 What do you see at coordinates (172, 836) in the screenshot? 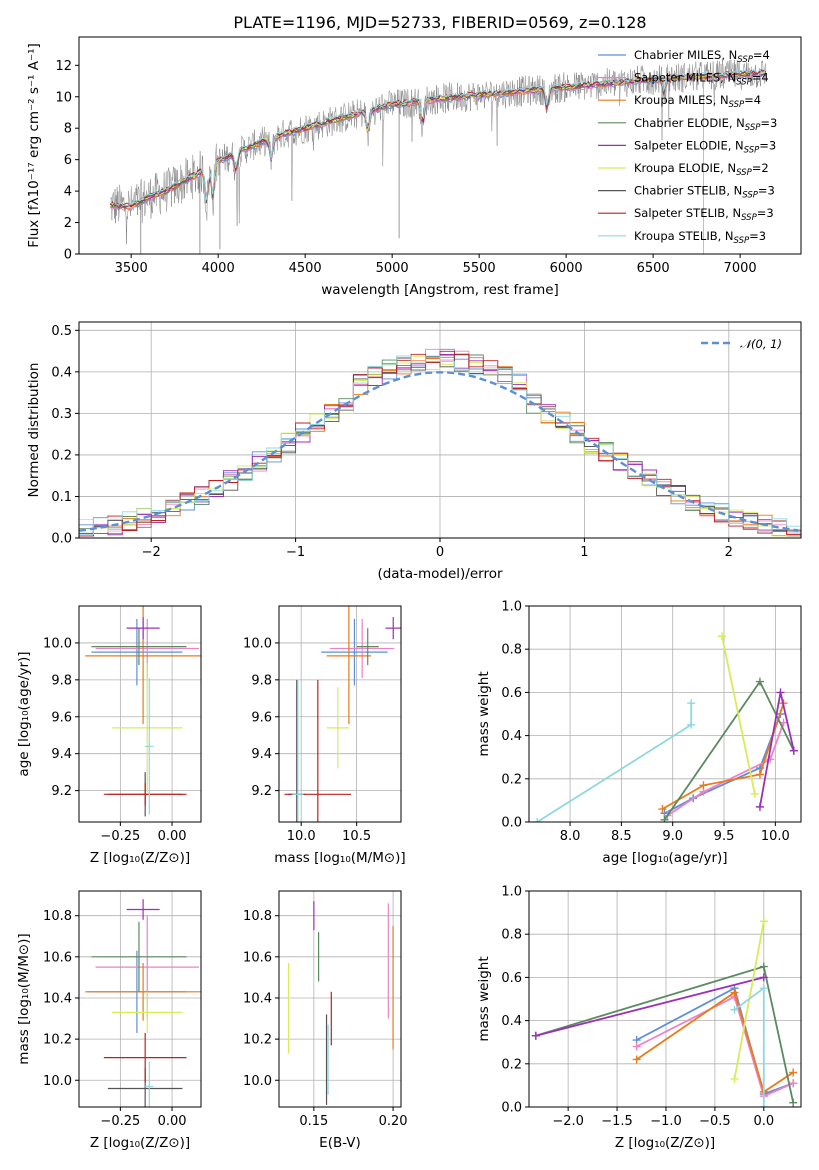
I see `x-tick-label: 0.00` at bounding box center [172, 836].